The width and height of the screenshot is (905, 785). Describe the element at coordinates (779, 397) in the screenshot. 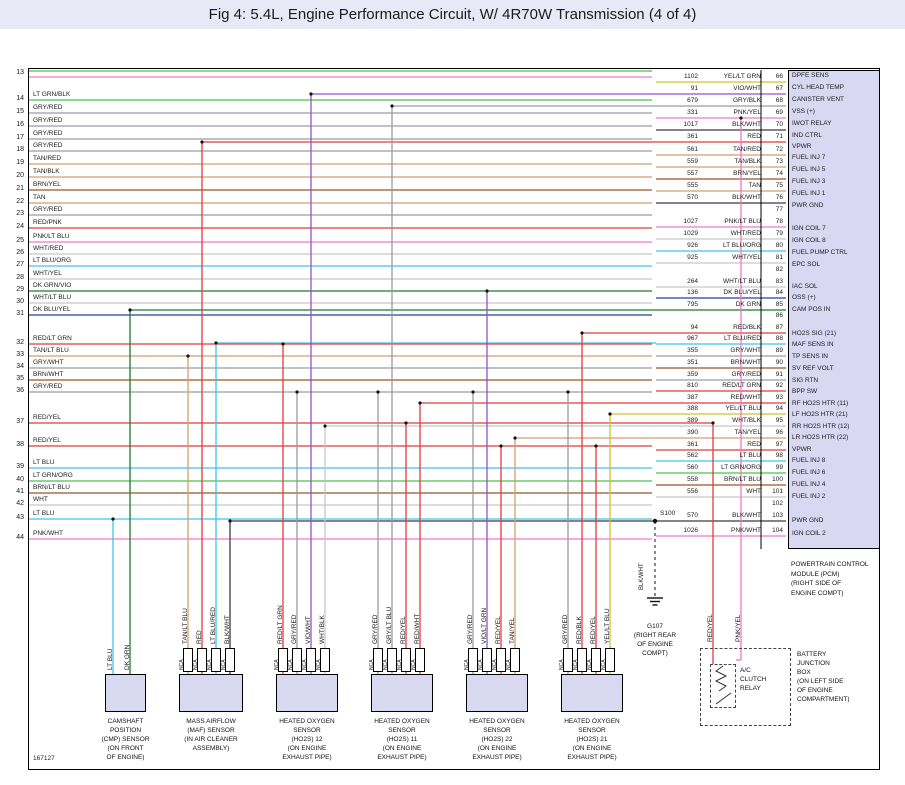

I see `pcm-pin-number: 93` at that location.